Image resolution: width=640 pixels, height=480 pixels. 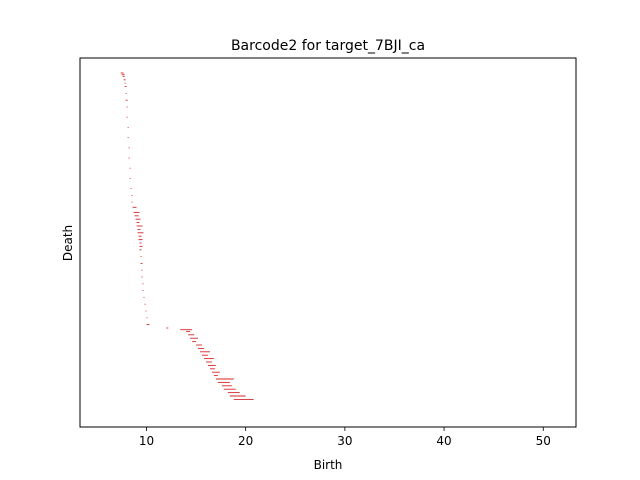 I want to click on x-axis-label: Birth, so click(x=328, y=465).